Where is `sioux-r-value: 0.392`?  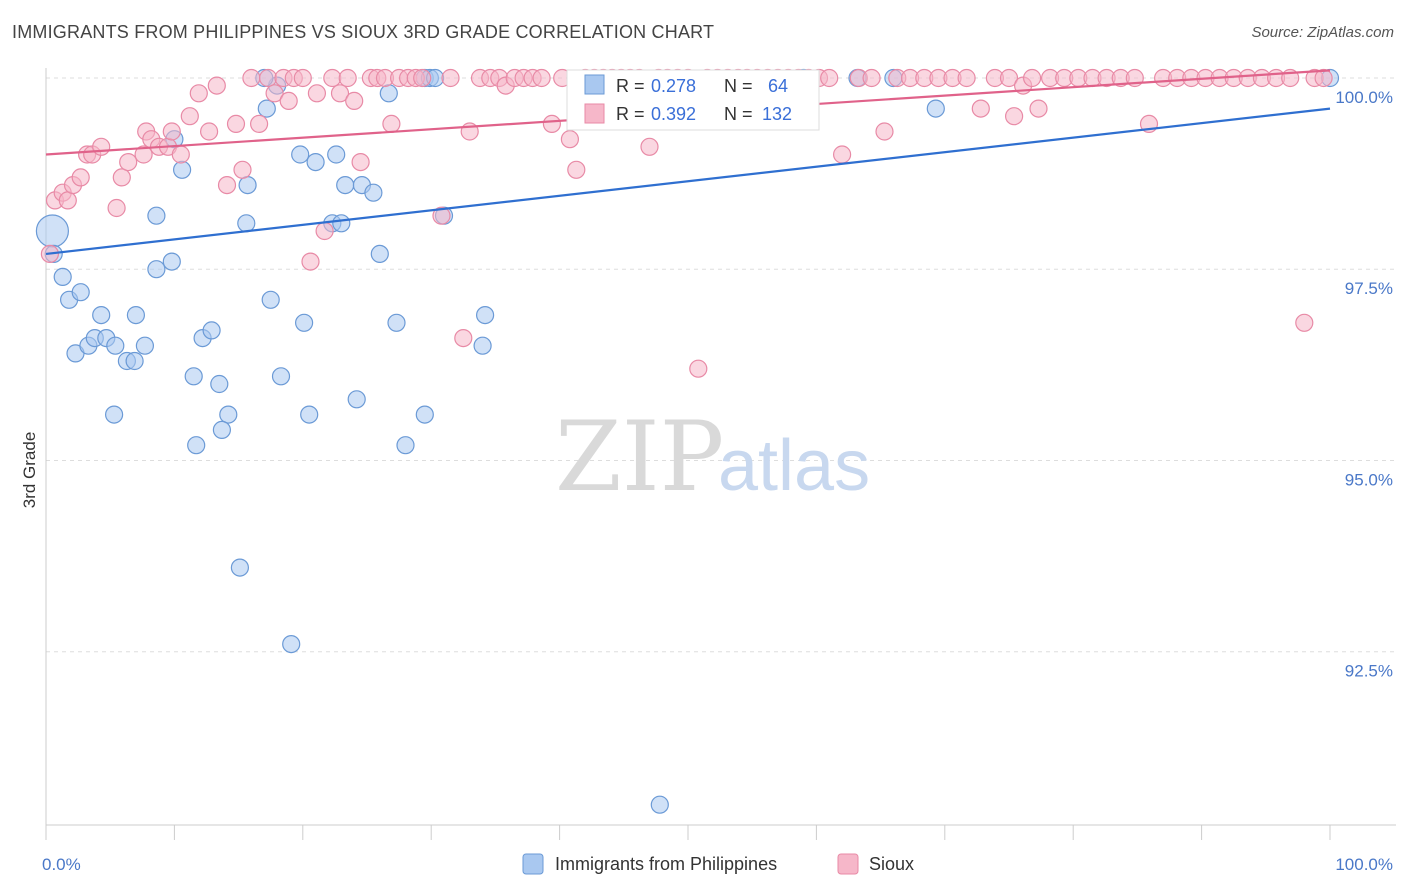
sioux-r-value: 0.392 is located at coordinates (673, 114).